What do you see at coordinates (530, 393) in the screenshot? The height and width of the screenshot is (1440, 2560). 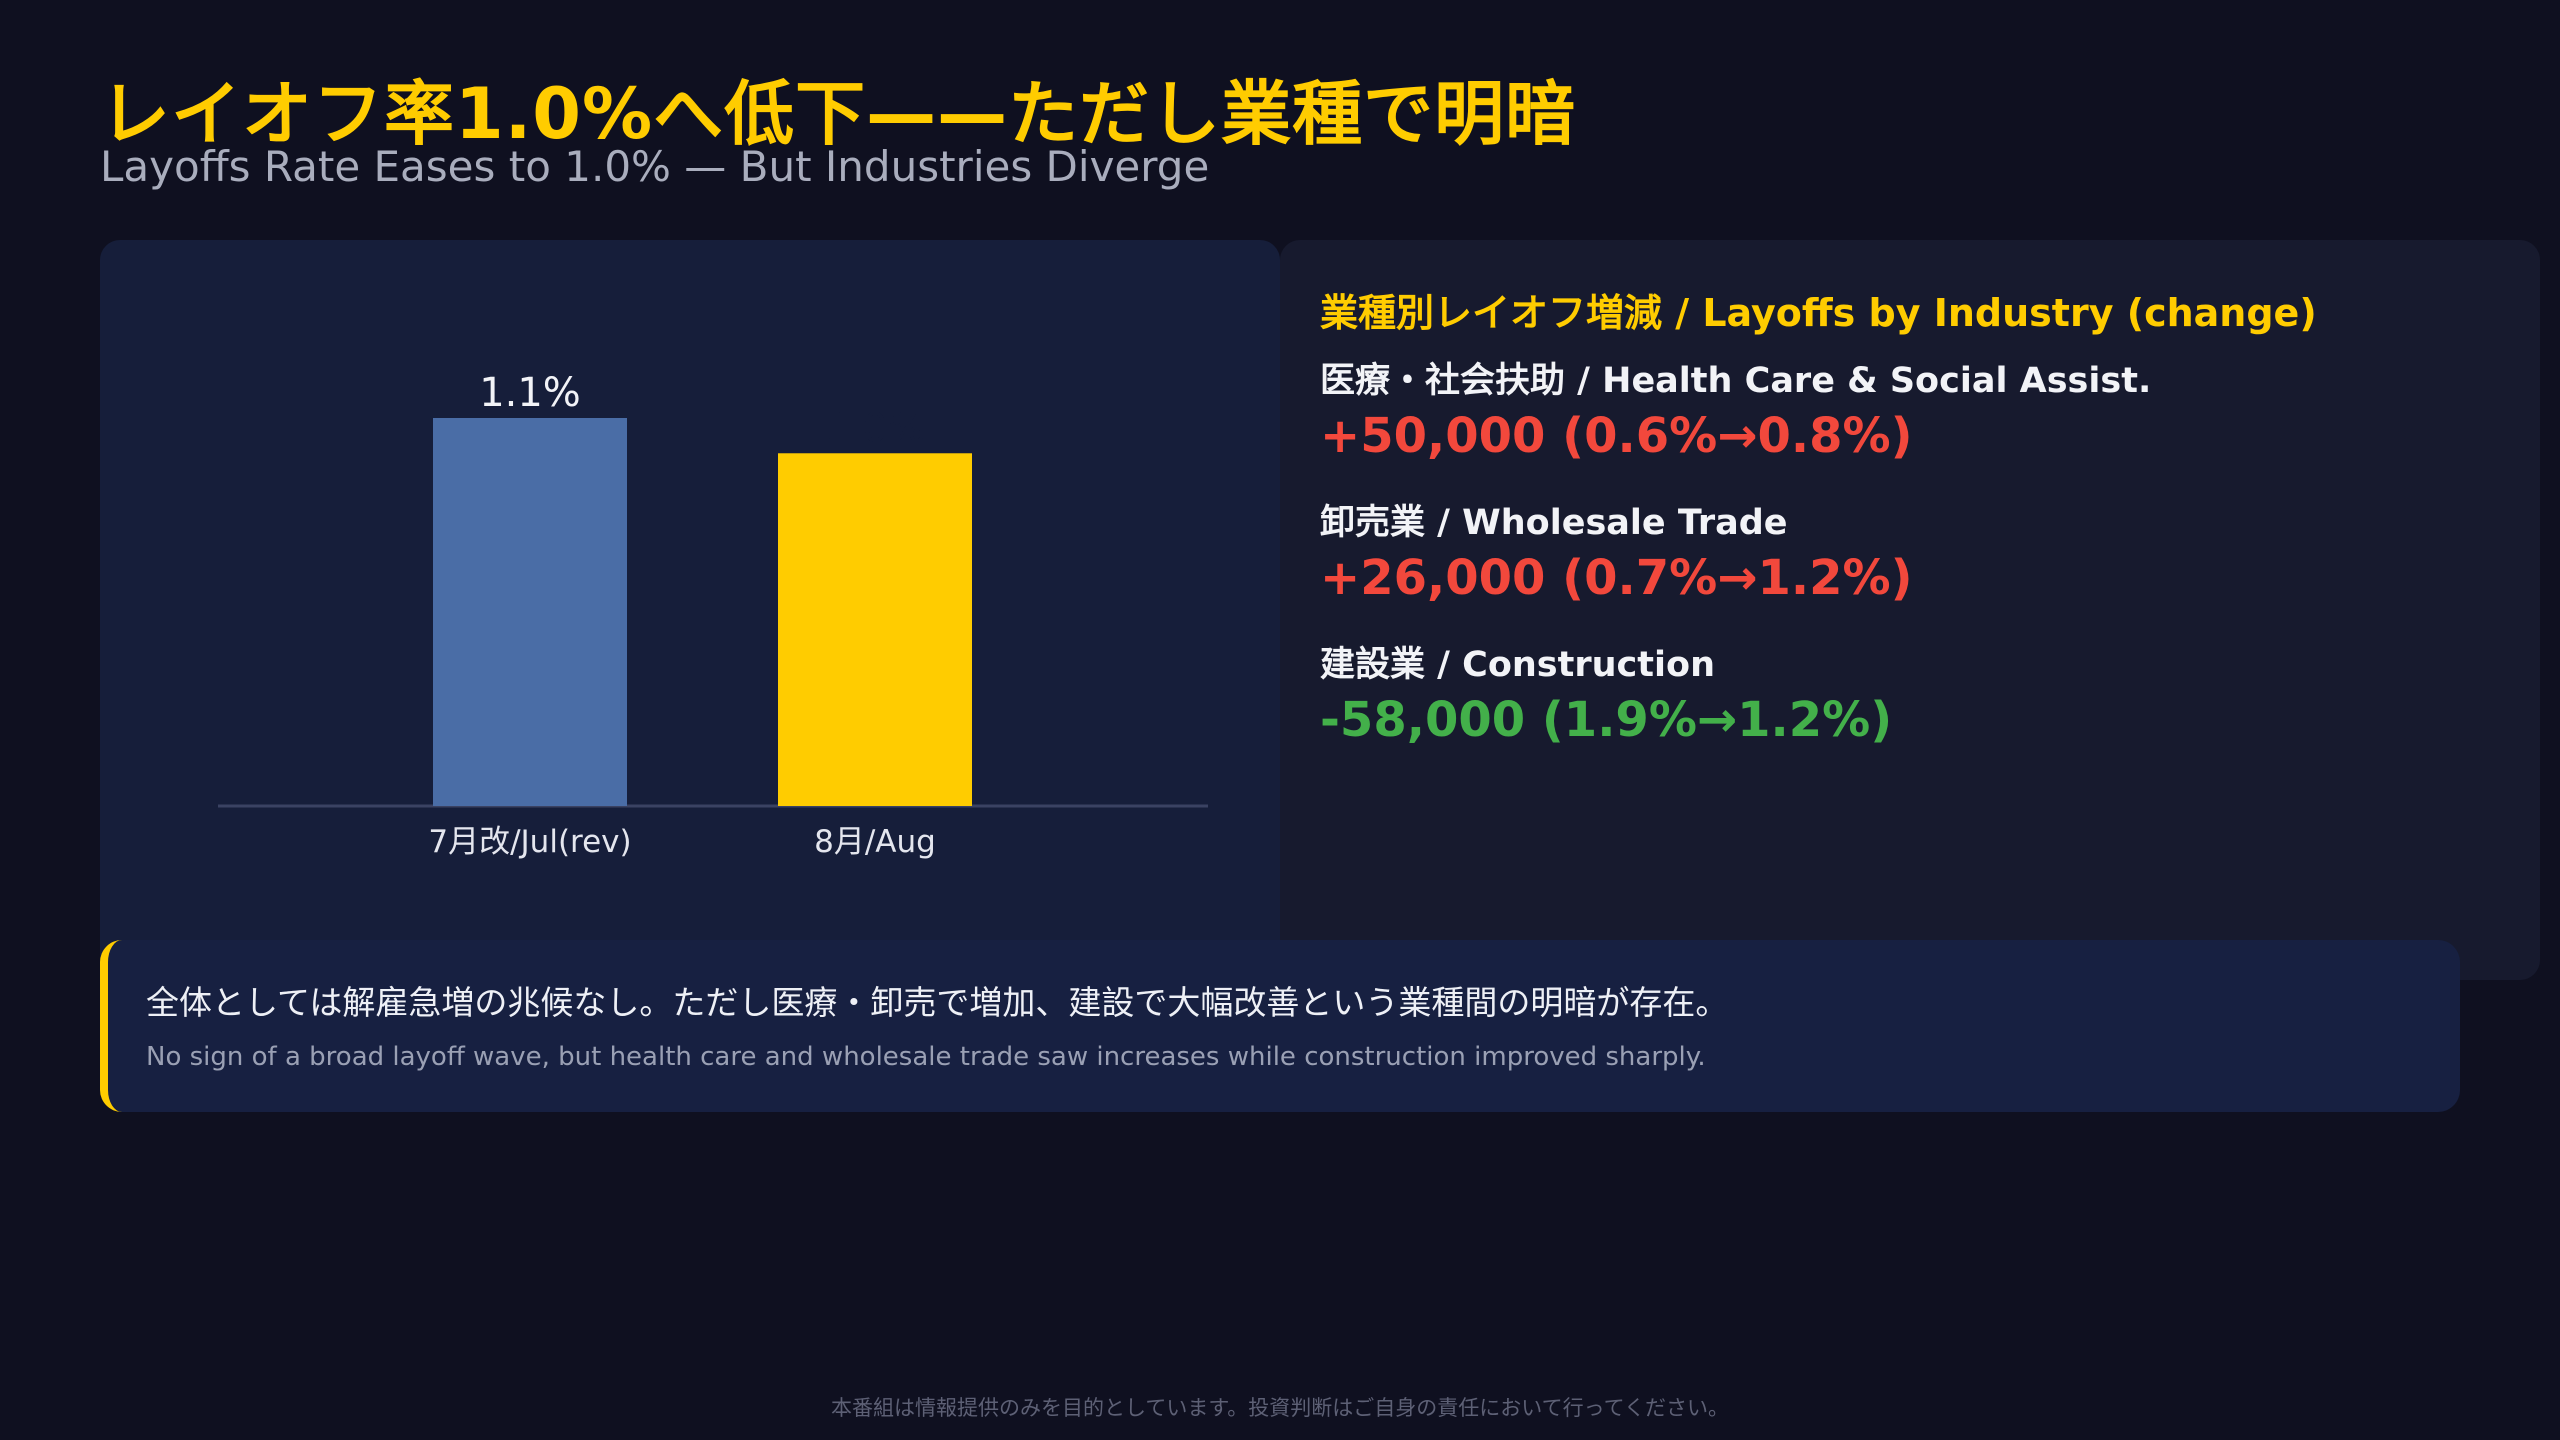 I see `data-label: 1.1%` at bounding box center [530, 393].